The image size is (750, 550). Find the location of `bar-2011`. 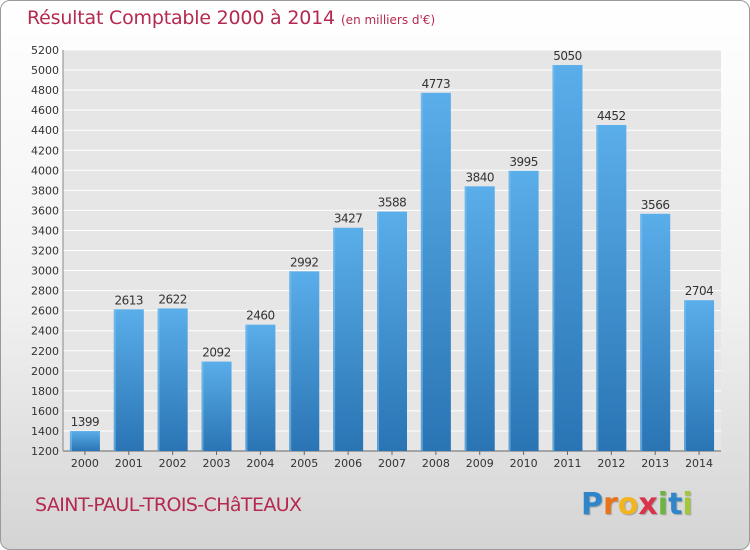

bar-2011 is located at coordinates (567, 258).